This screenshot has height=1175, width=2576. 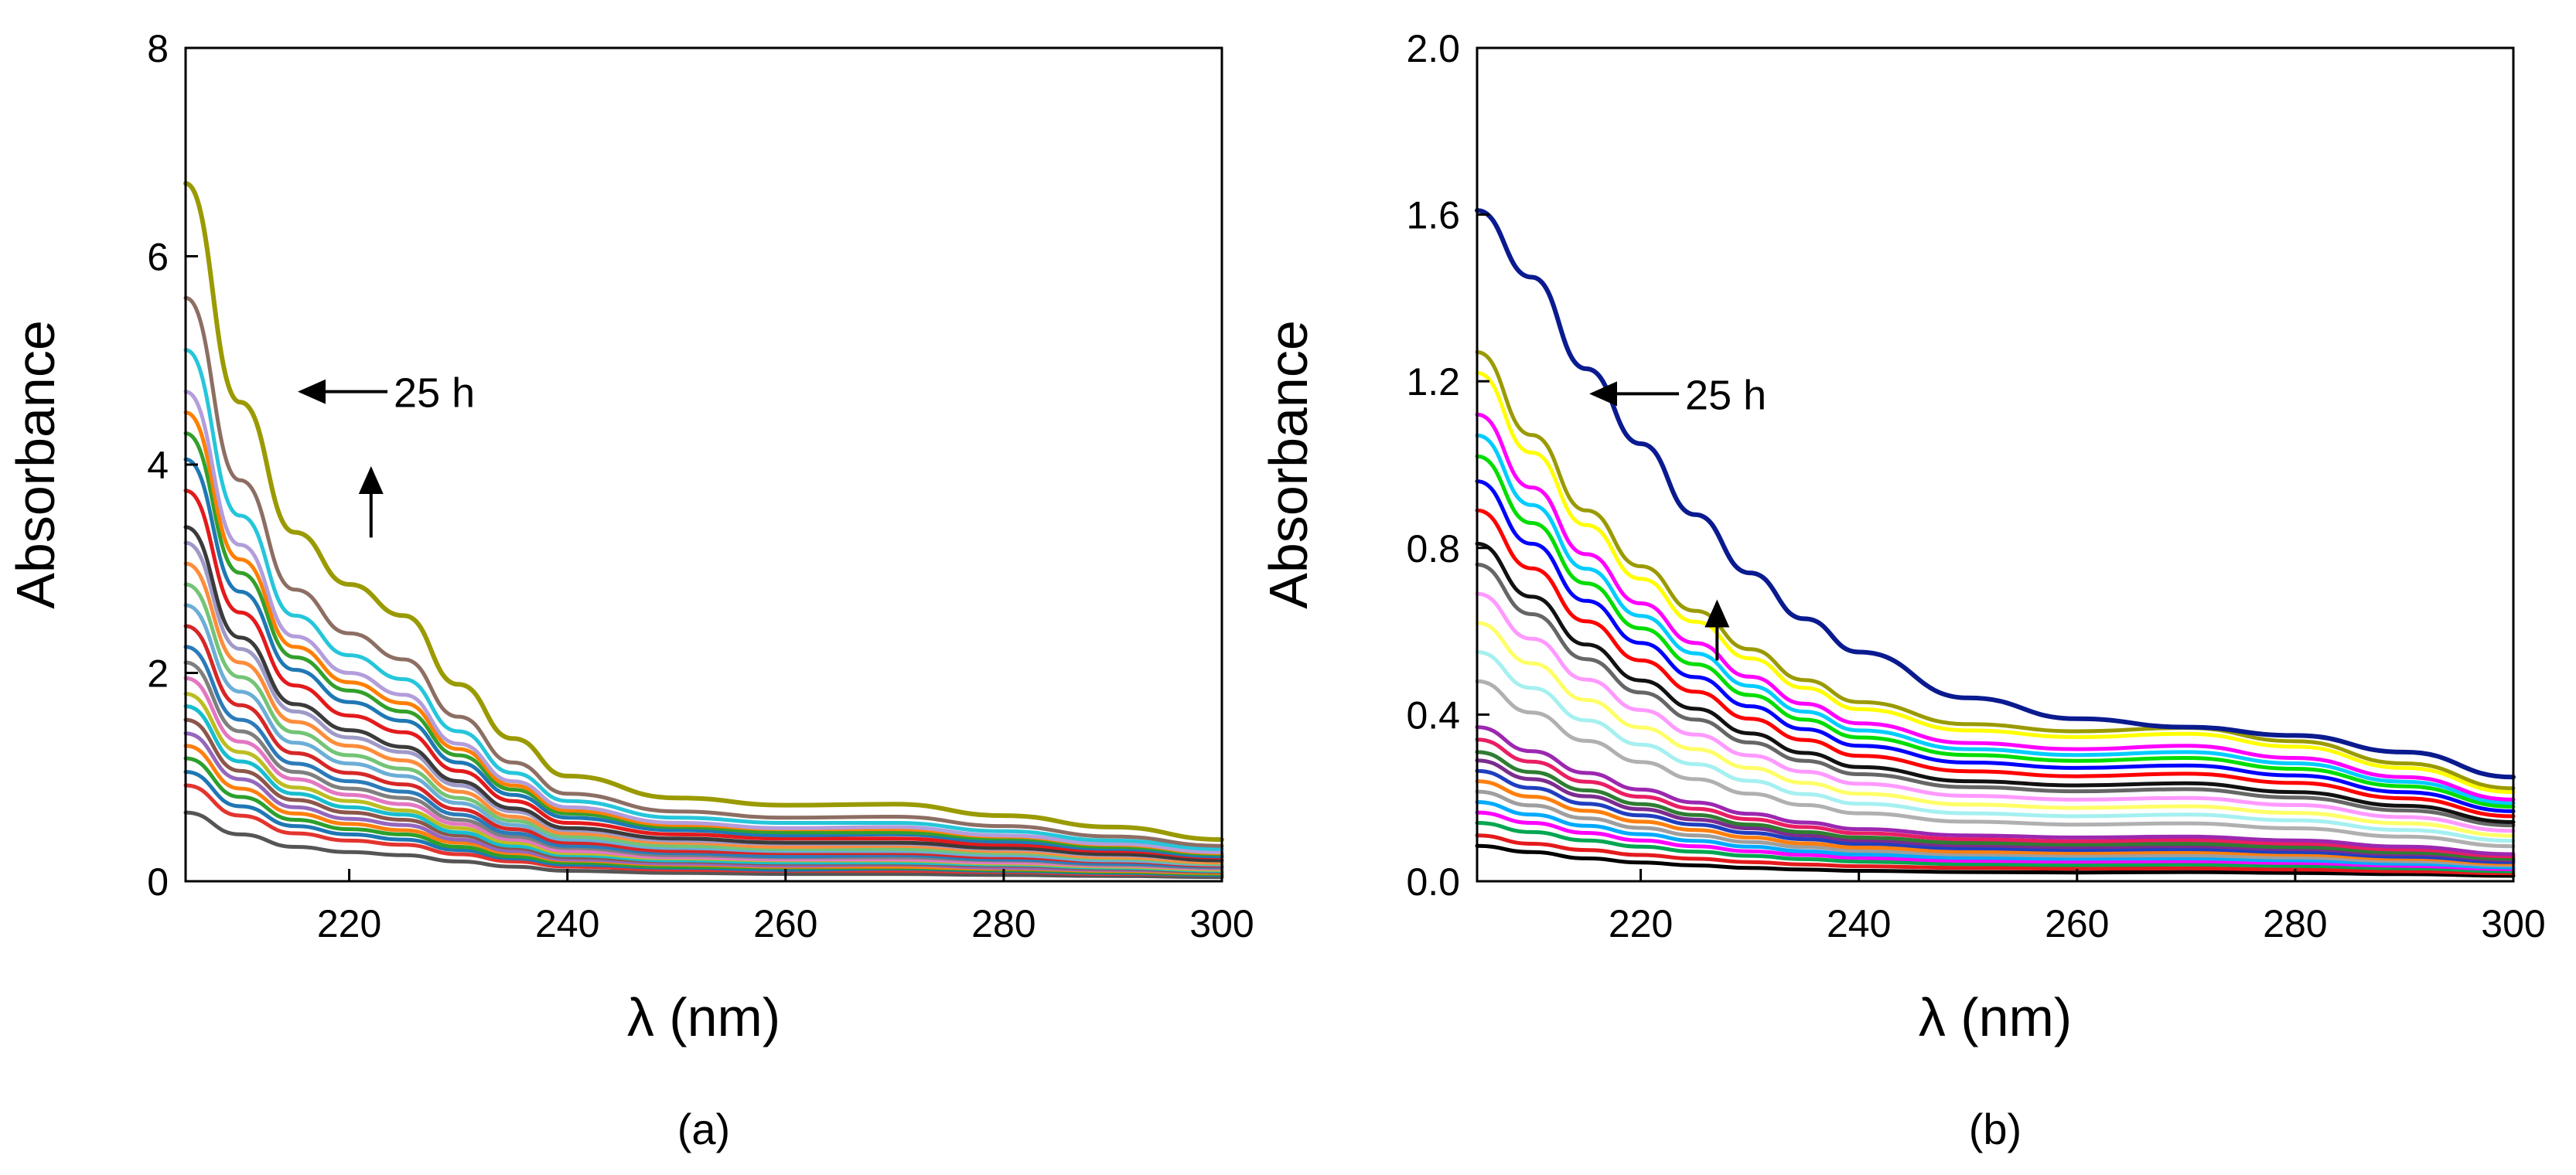 I want to click on y-axis-title-b: Absorbance, so click(x=1289, y=464).